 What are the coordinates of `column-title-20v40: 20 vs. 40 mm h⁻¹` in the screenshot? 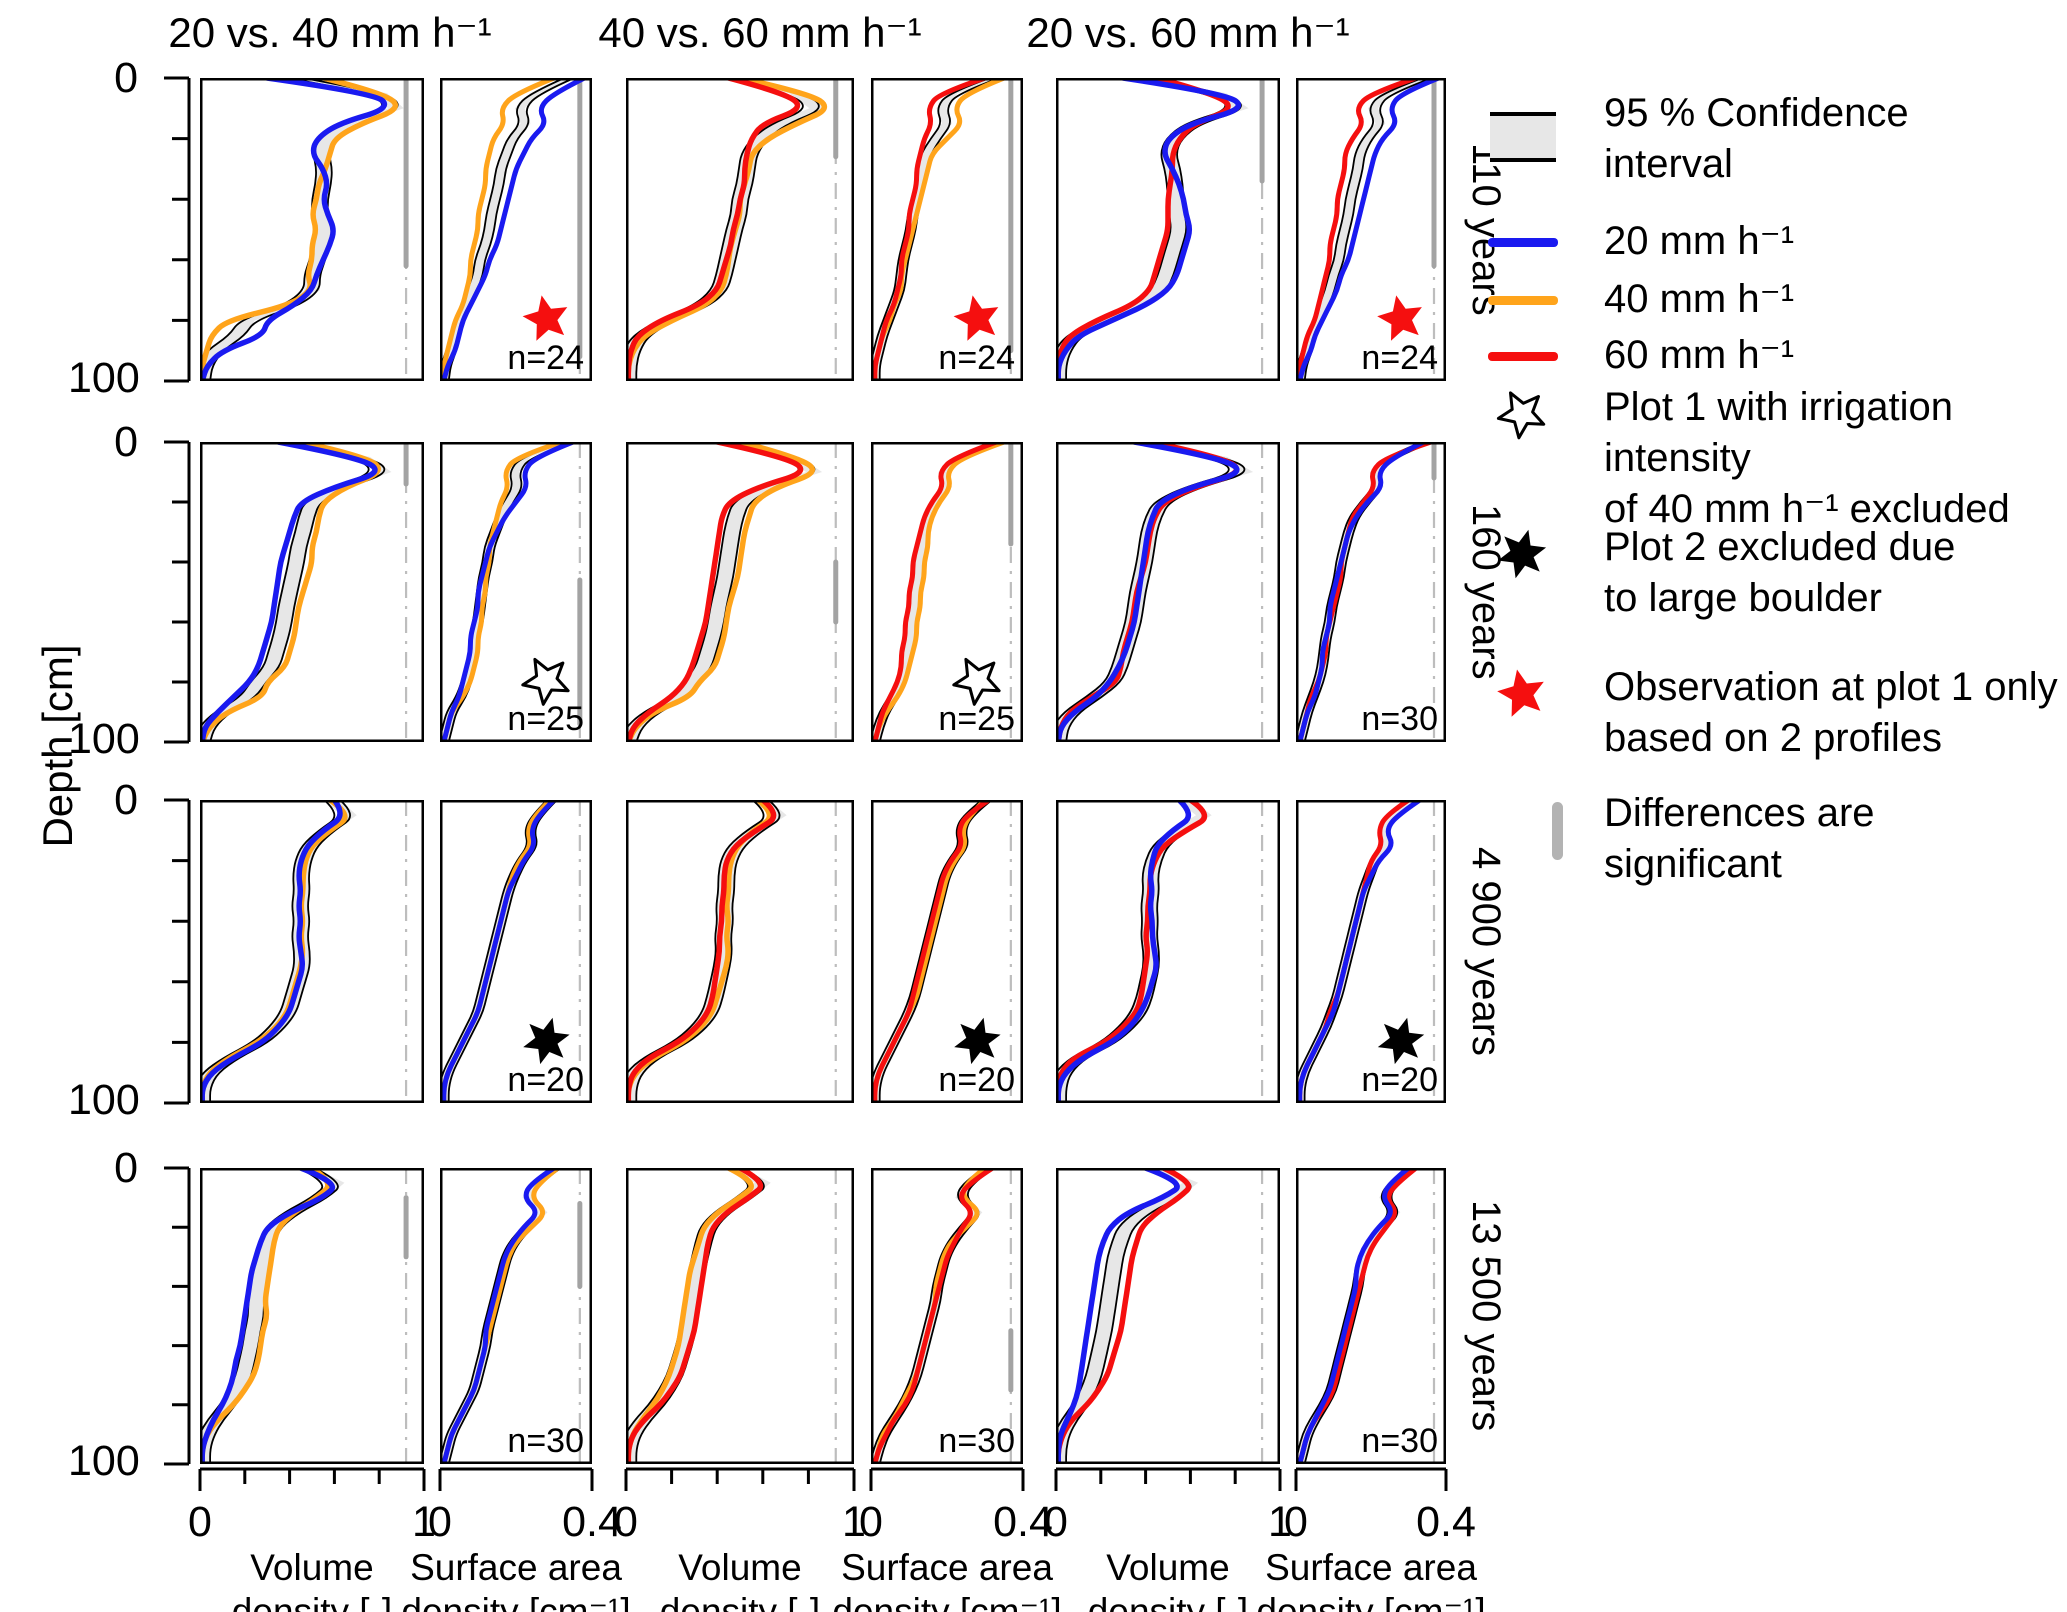 It's located at (330, 32).